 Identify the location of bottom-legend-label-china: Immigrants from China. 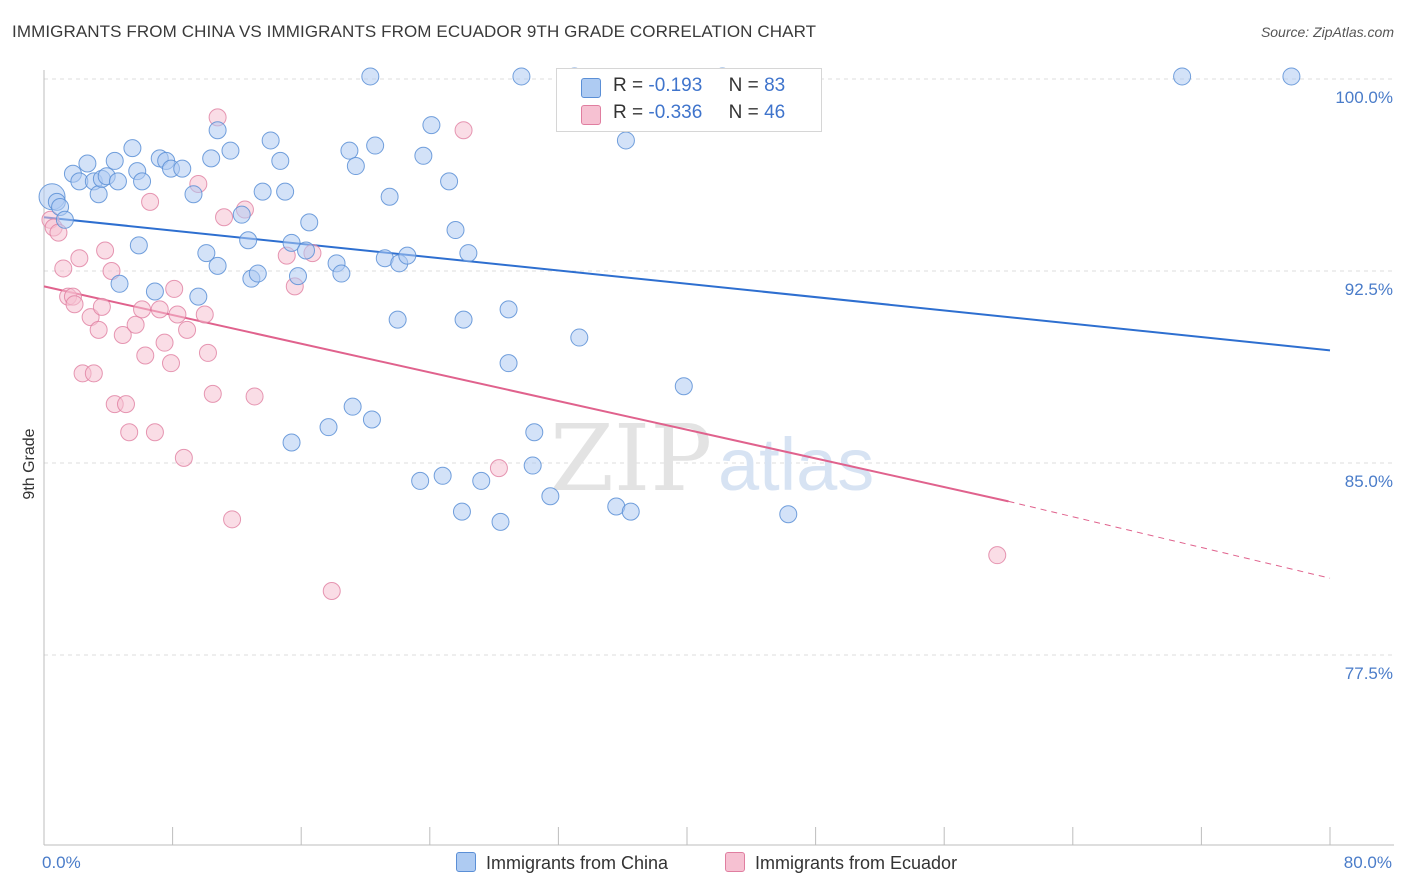
(577, 863).